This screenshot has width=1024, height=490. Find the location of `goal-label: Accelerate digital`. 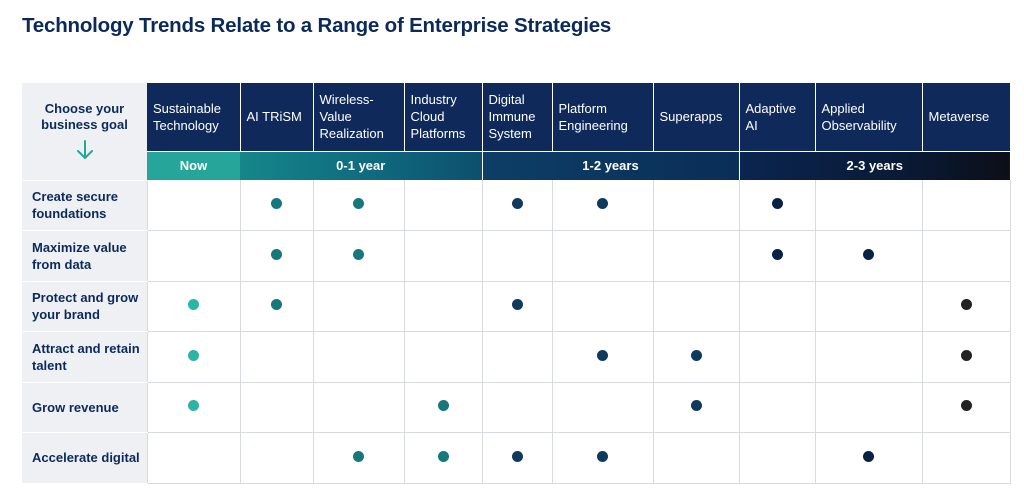

goal-label: Accelerate digital is located at coordinates (84, 458).